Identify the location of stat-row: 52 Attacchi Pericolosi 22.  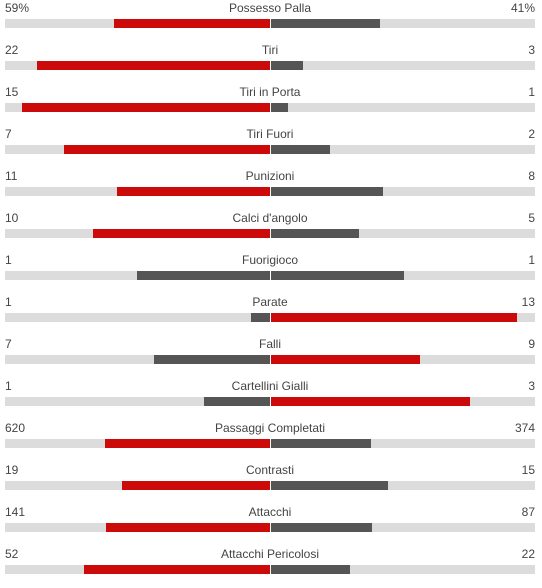
(271, 567).